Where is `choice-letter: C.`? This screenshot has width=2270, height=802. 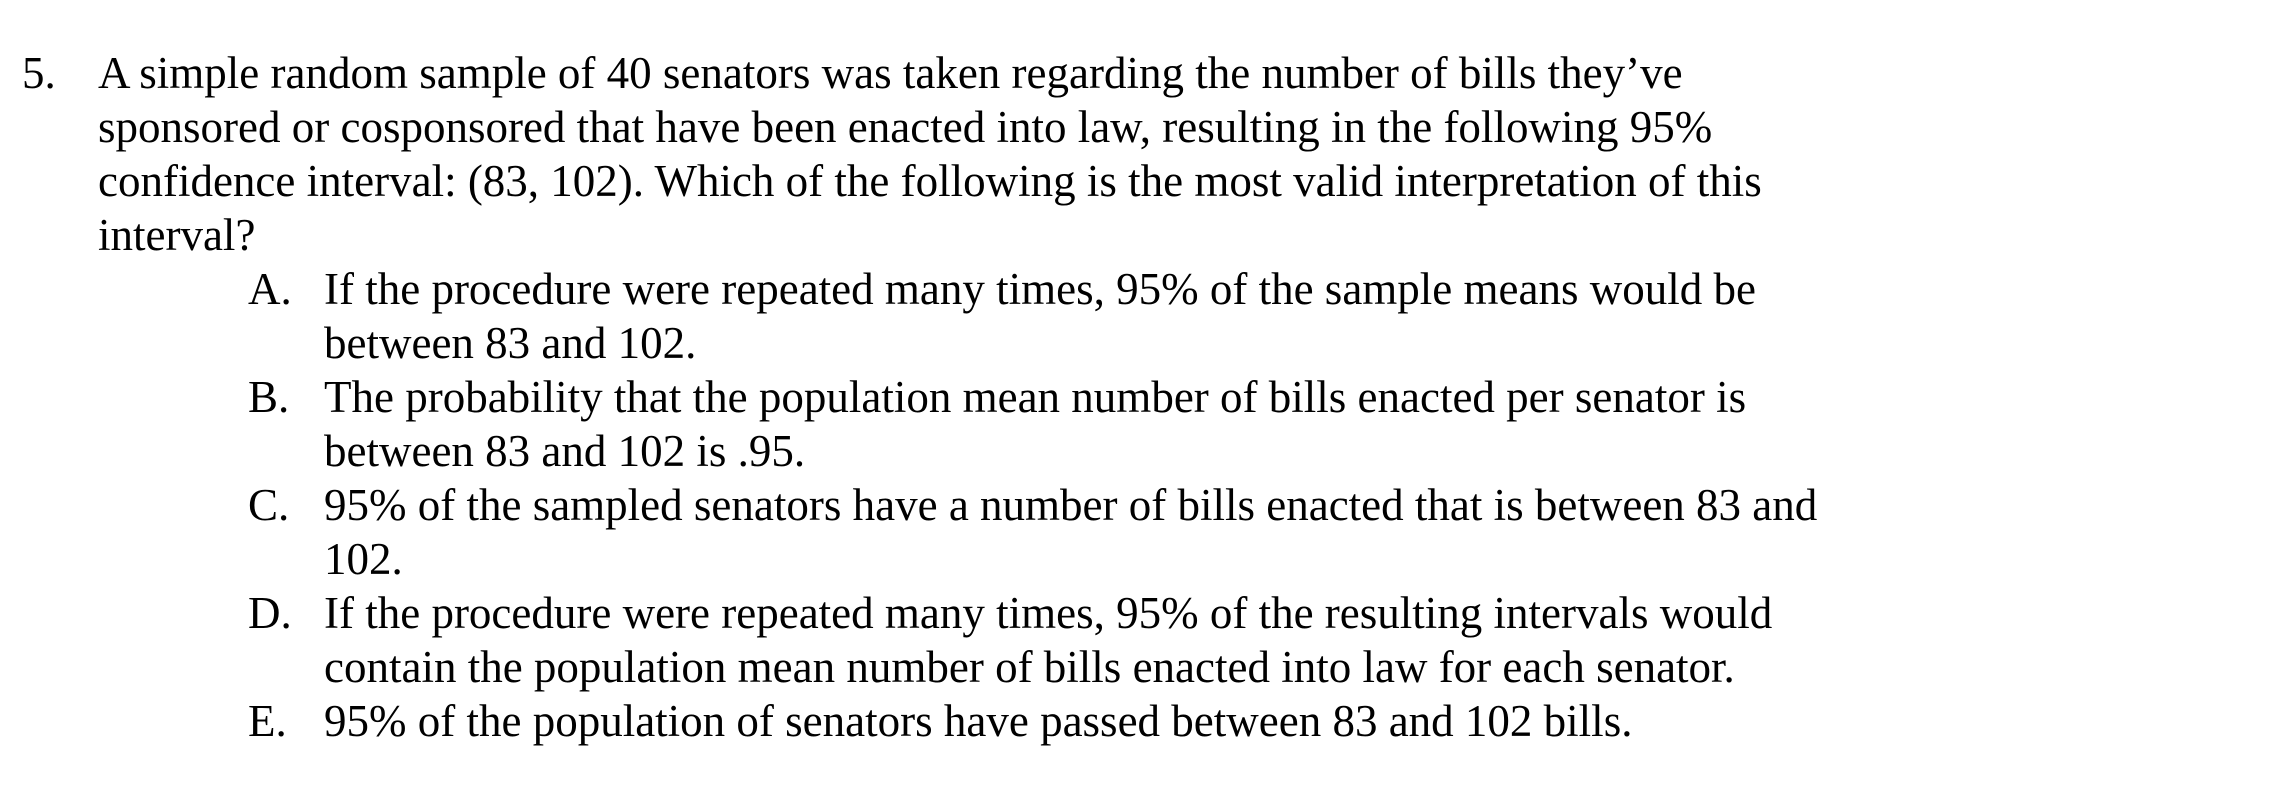 choice-letter: C. is located at coordinates (269, 505).